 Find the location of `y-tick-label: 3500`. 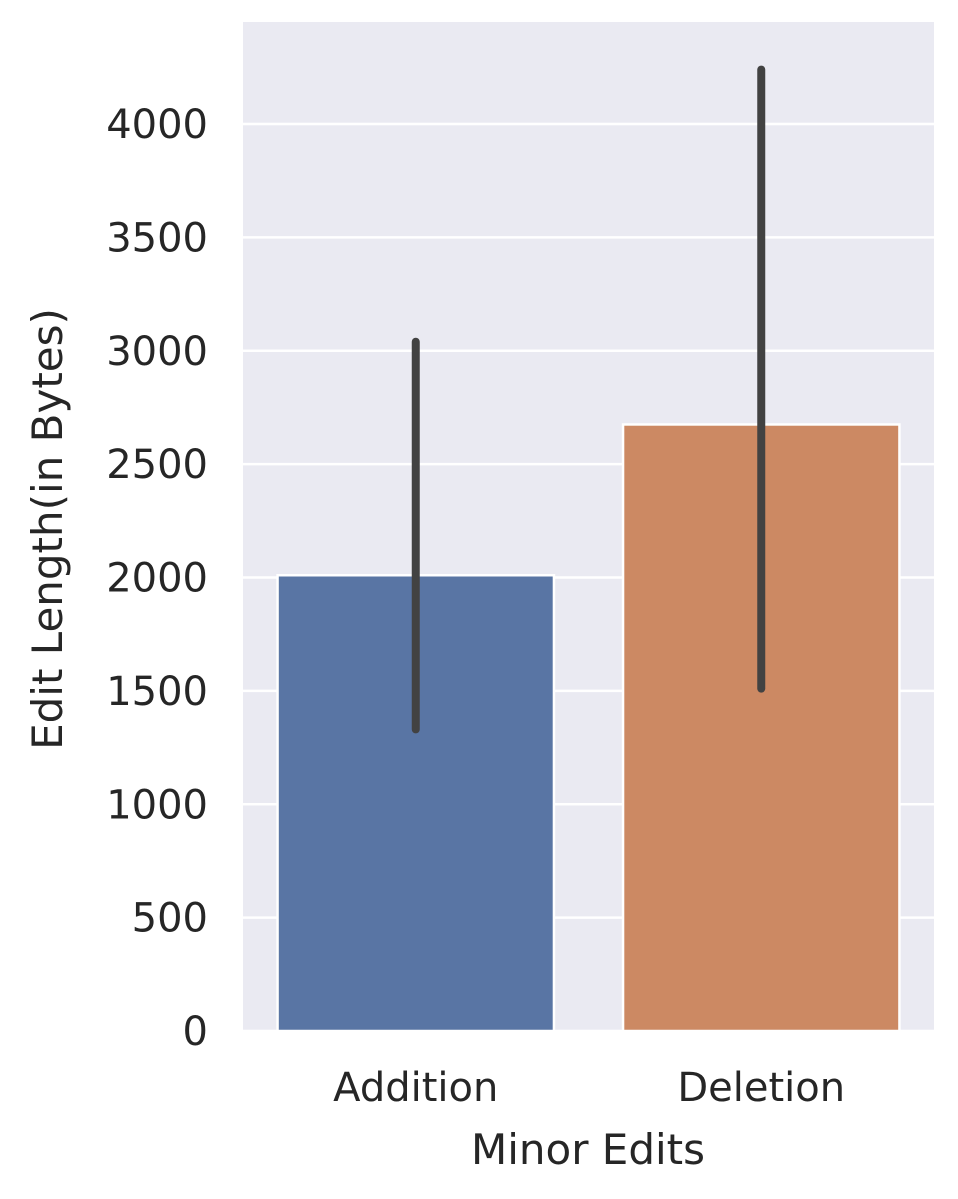

y-tick-label: 3500 is located at coordinates (157, 238).